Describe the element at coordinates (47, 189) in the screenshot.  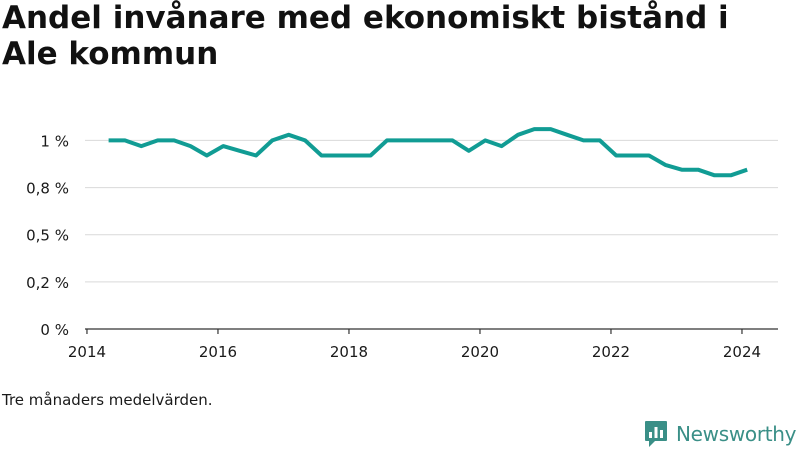
I see `y-tick-label: 0,8 %` at that location.